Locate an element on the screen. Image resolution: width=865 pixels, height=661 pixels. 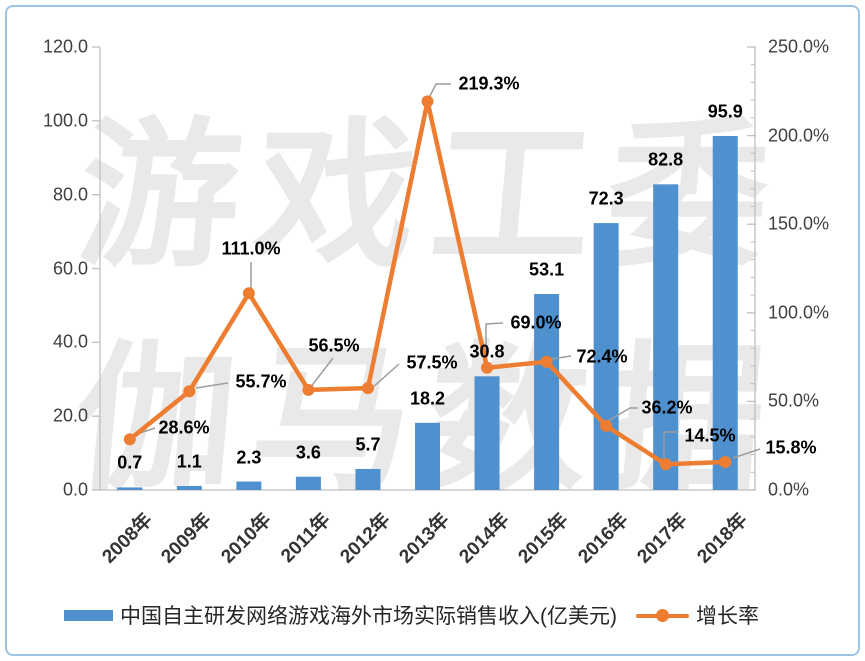
legend-bar-swatch-icon is located at coordinates (88, 615).